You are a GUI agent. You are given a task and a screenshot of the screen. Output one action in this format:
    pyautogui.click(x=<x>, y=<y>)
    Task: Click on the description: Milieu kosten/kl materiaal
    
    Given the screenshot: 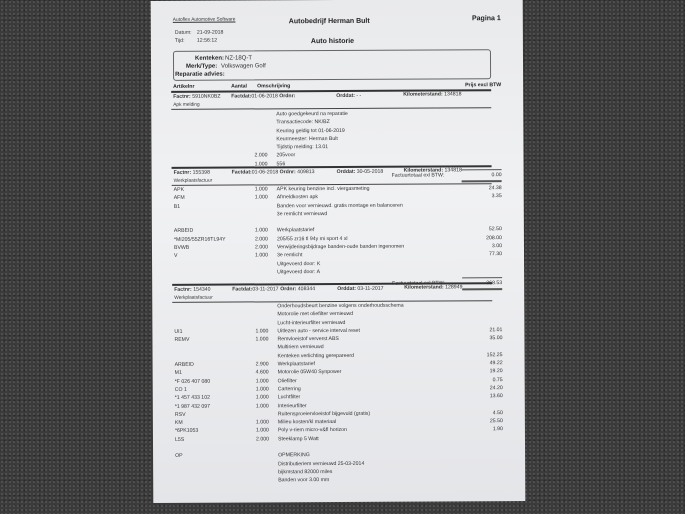 What is the action you would take?
    pyautogui.click(x=307, y=422)
    